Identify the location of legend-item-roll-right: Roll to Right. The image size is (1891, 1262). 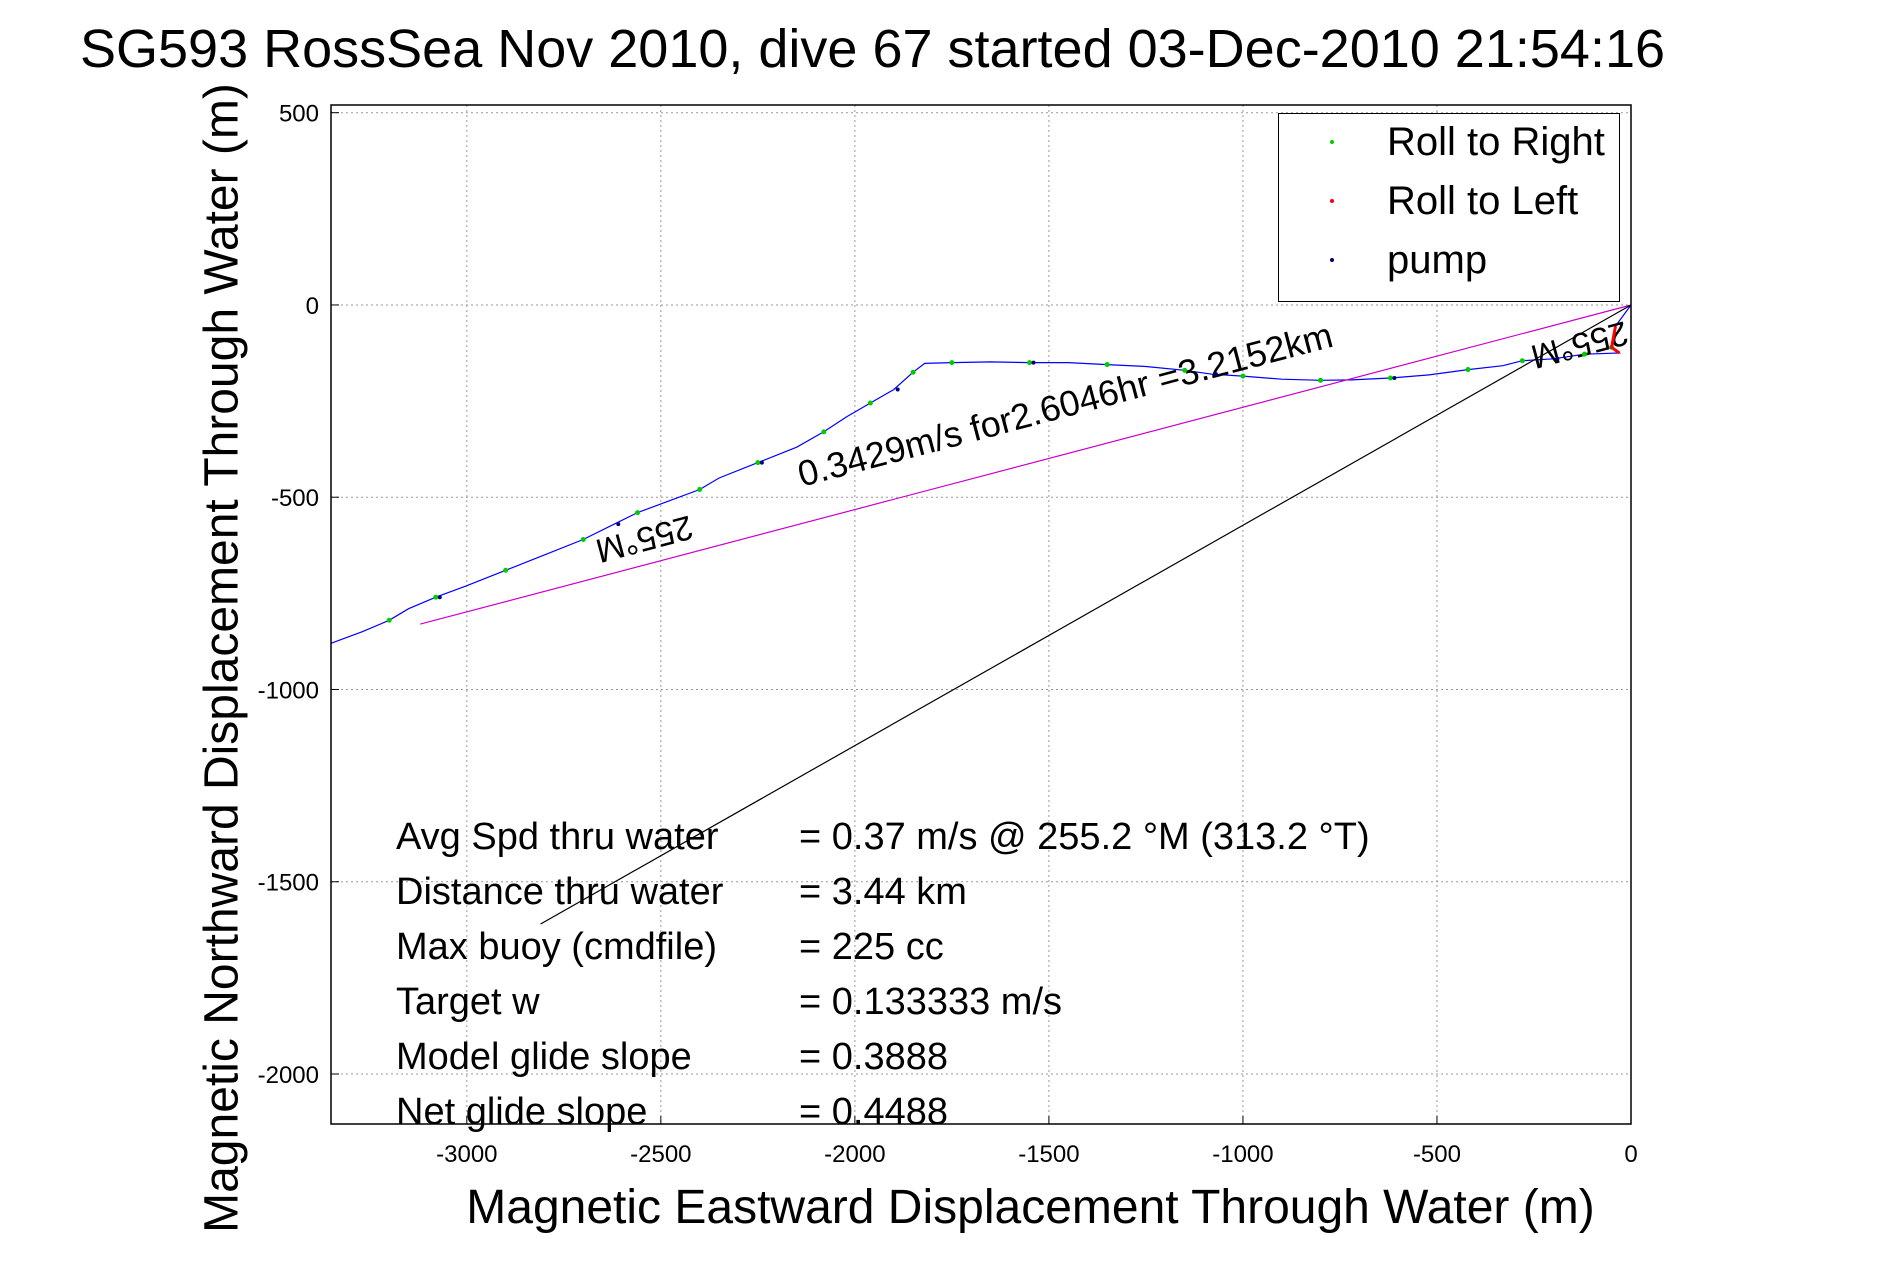
(1449, 146).